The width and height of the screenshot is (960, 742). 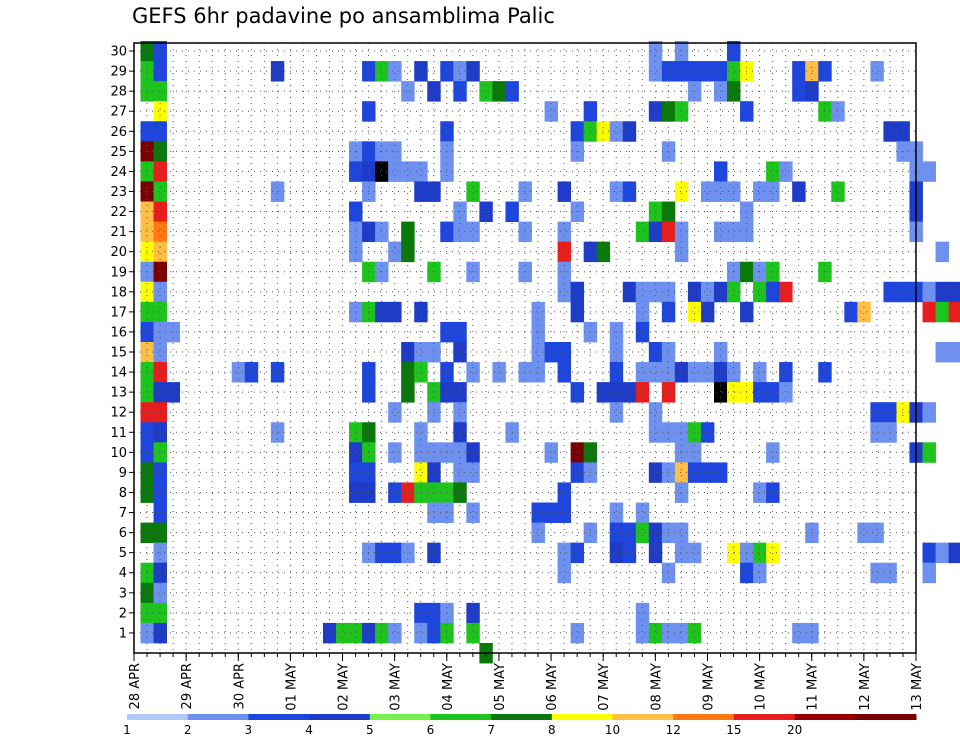 What do you see at coordinates (123, 613) in the screenshot?
I see `y-tick-label: 2` at bounding box center [123, 613].